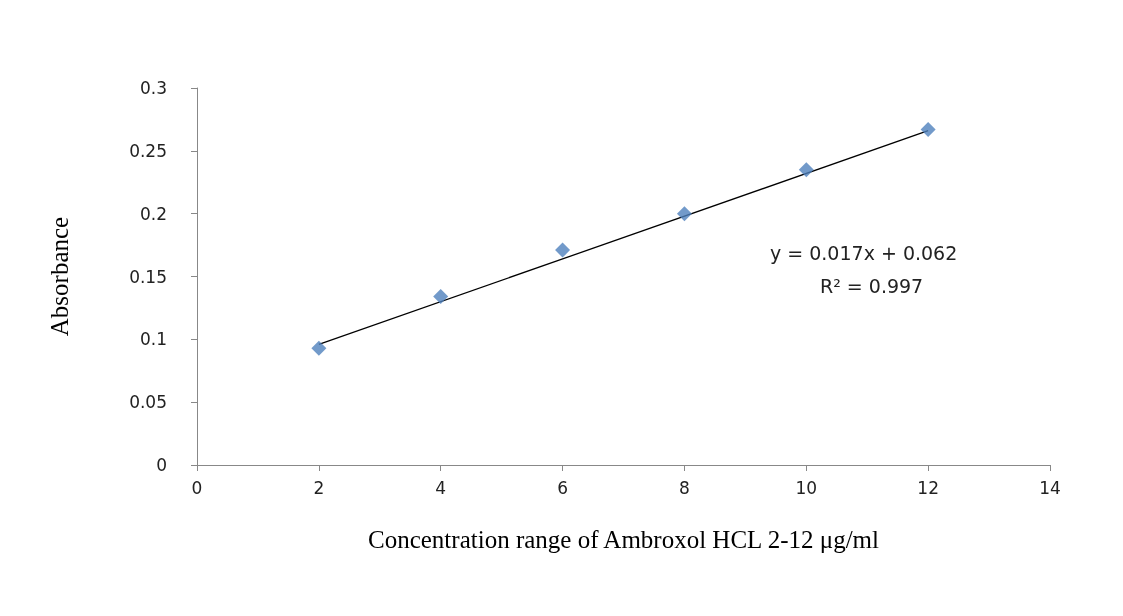 This screenshot has height=616, width=1123. I want to click on x-tick-label: 14, so click(1050, 487).